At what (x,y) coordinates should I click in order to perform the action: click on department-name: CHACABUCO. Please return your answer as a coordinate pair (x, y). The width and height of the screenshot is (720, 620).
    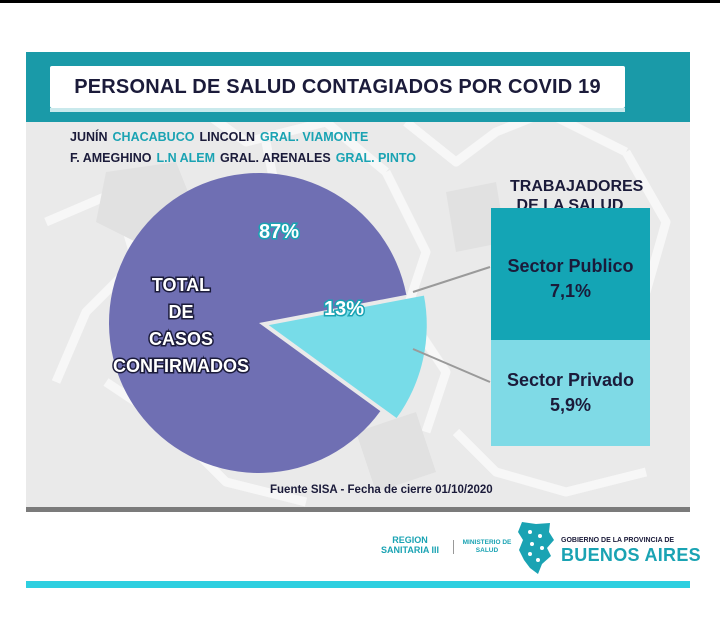
    Looking at the image, I should click on (153, 137).